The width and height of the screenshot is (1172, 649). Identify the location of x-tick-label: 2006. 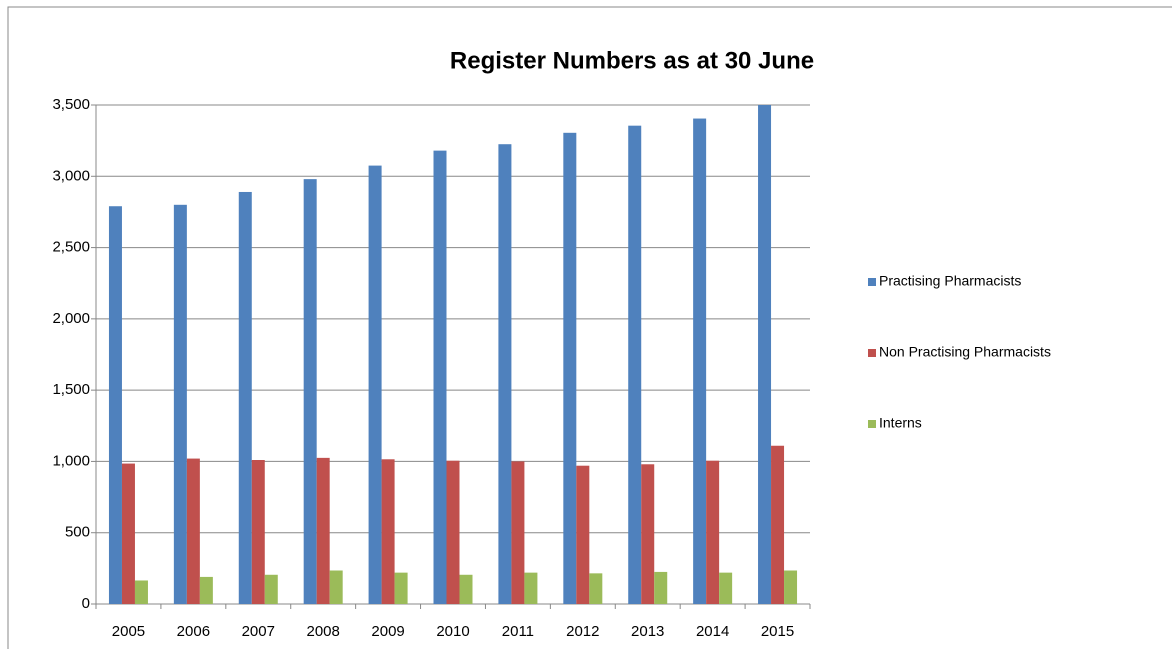
(193, 631).